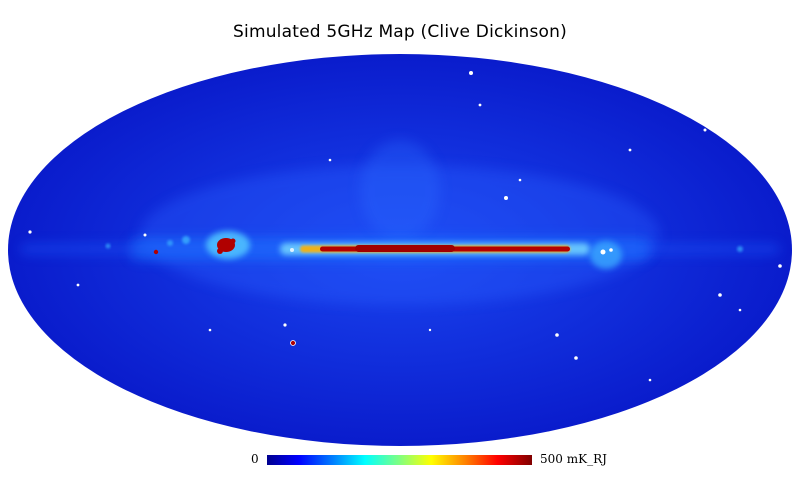 The image size is (800, 500). What do you see at coordinates (573, 459) in the screenshot?
I see `colorbar-max-label: 500 mK_RJ` at bounding box center [573, 459].